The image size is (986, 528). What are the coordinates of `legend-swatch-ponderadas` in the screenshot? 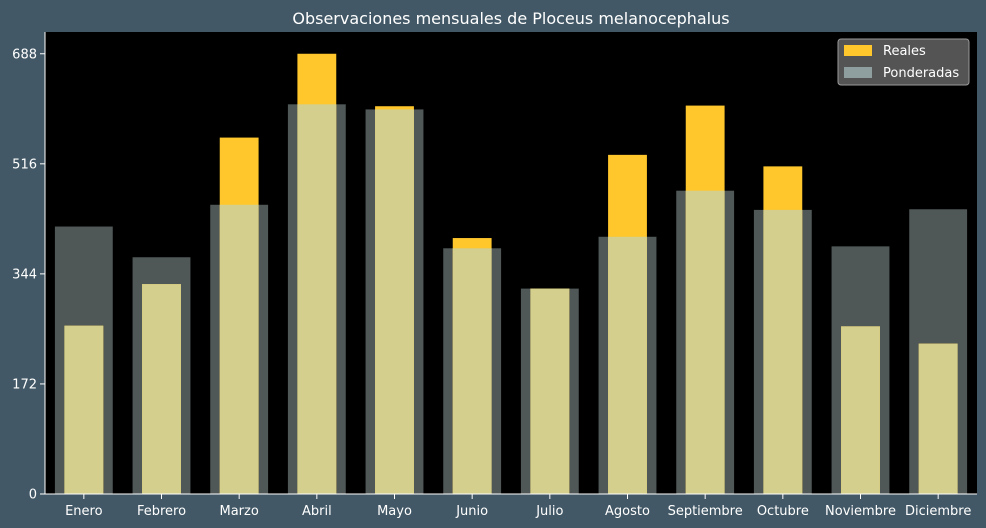 It's located at (858, 72).